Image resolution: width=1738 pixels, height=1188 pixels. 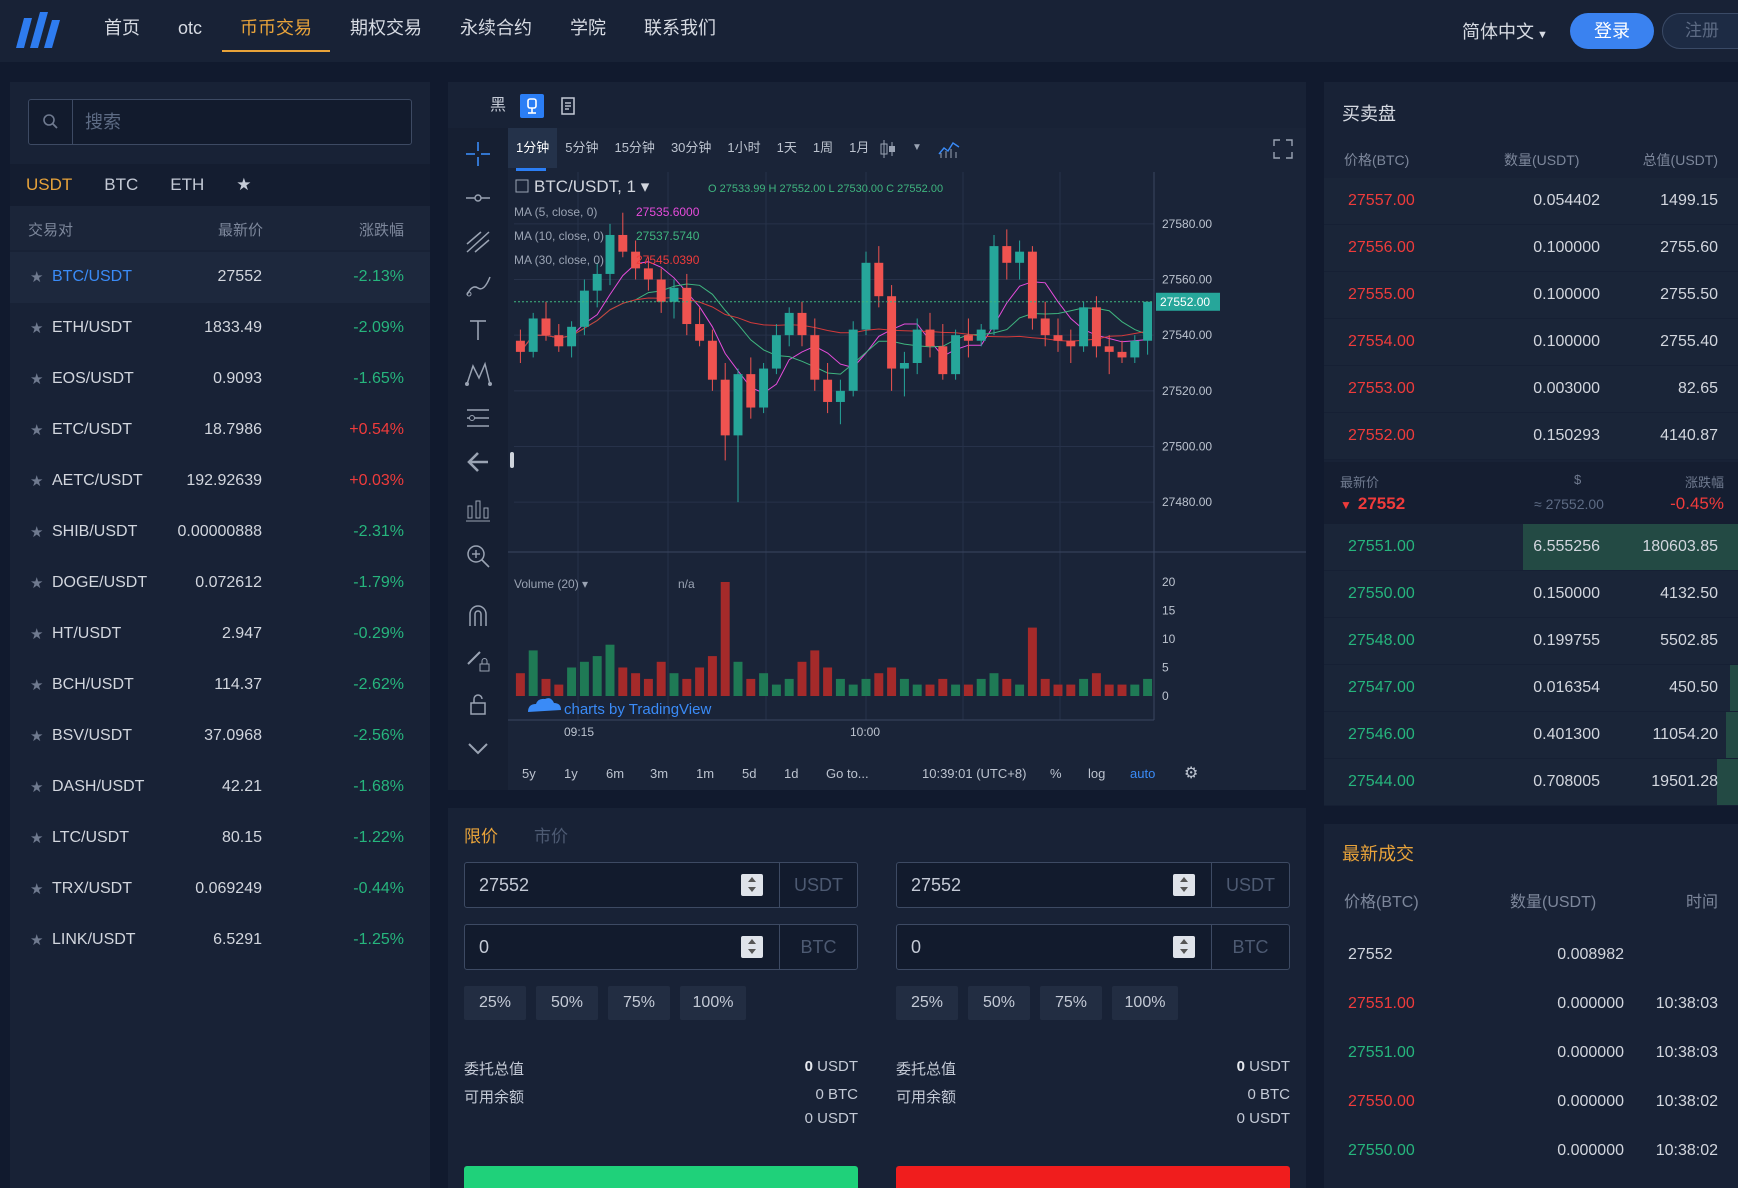 I want to click on sell-amount-field: 0 BTC, so click(x=1093, y=947).